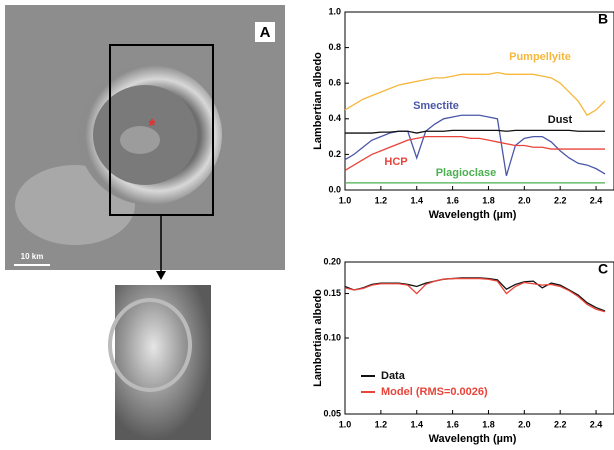 The height and width of the screenshot is (450, 614). I want to click on y-tick-label: 1.0, so click(334, 11).